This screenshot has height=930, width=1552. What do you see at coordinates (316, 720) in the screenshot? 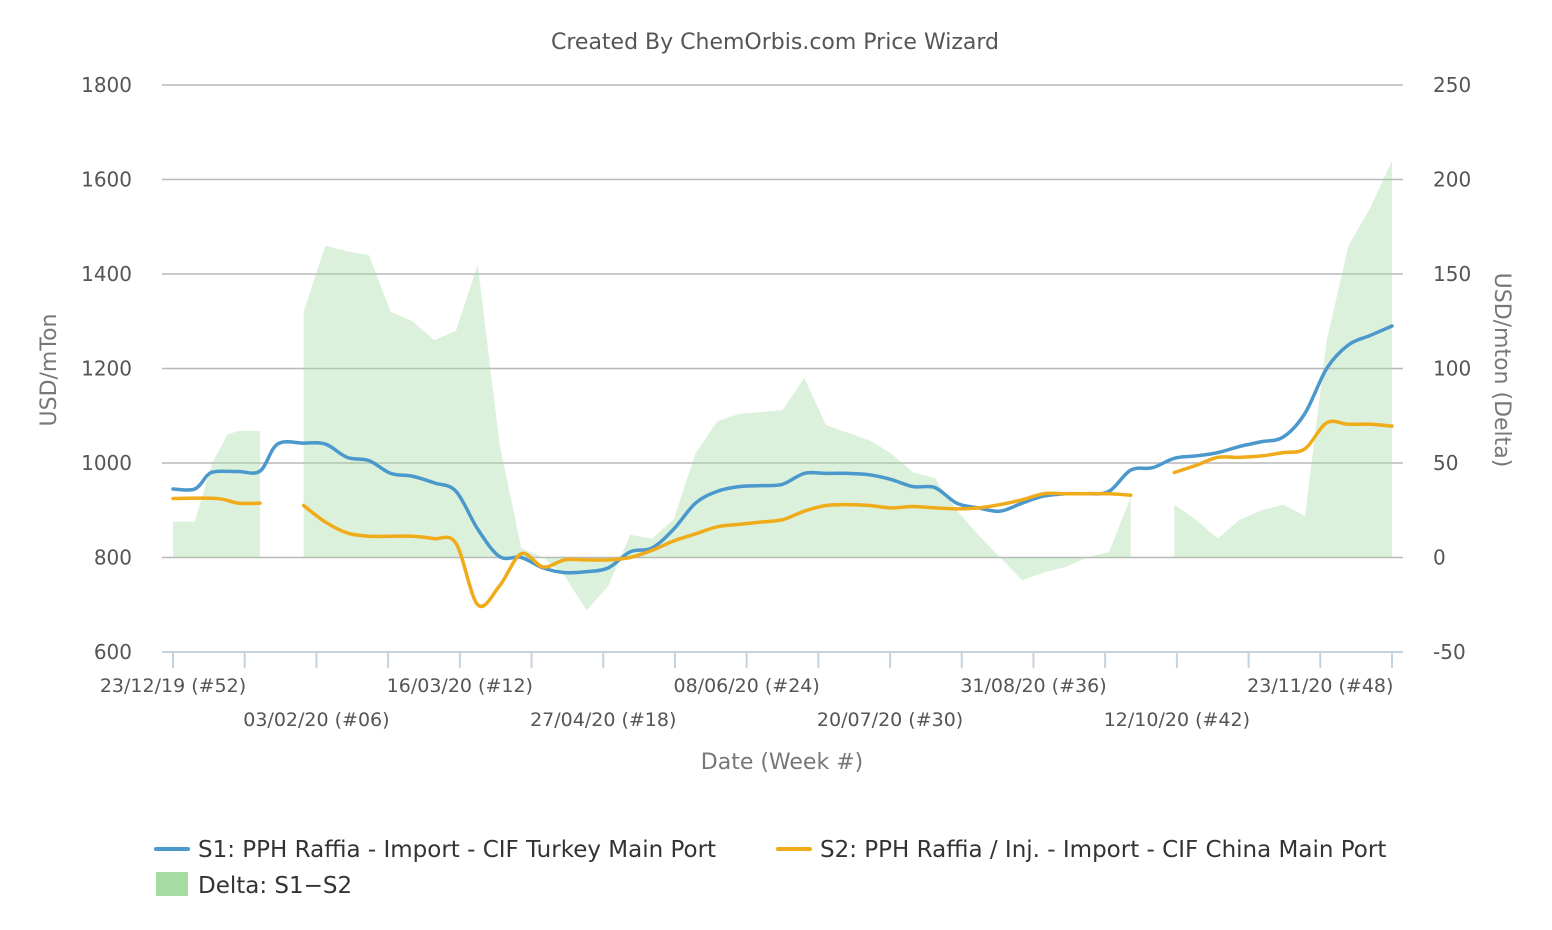
I see `x-tick-label: 03/02/20 (#06)` at bounding box center [316, 720].